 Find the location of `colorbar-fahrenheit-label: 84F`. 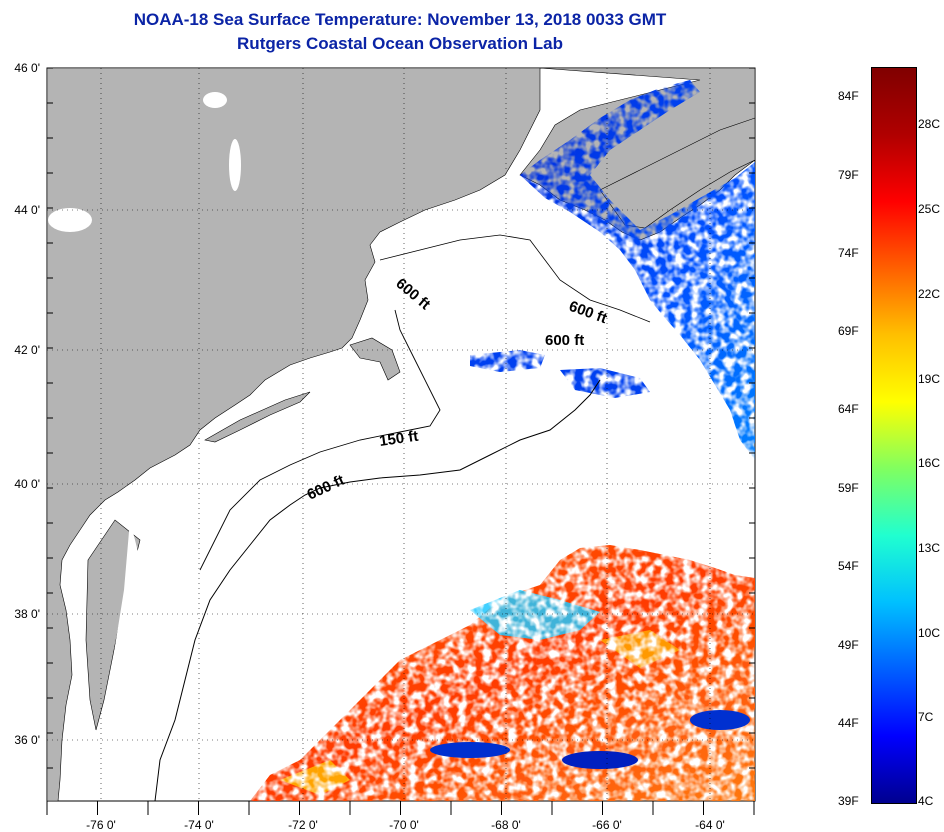

colorbar-fahrenheit-label: 84F is located at coordinates (848, 96).